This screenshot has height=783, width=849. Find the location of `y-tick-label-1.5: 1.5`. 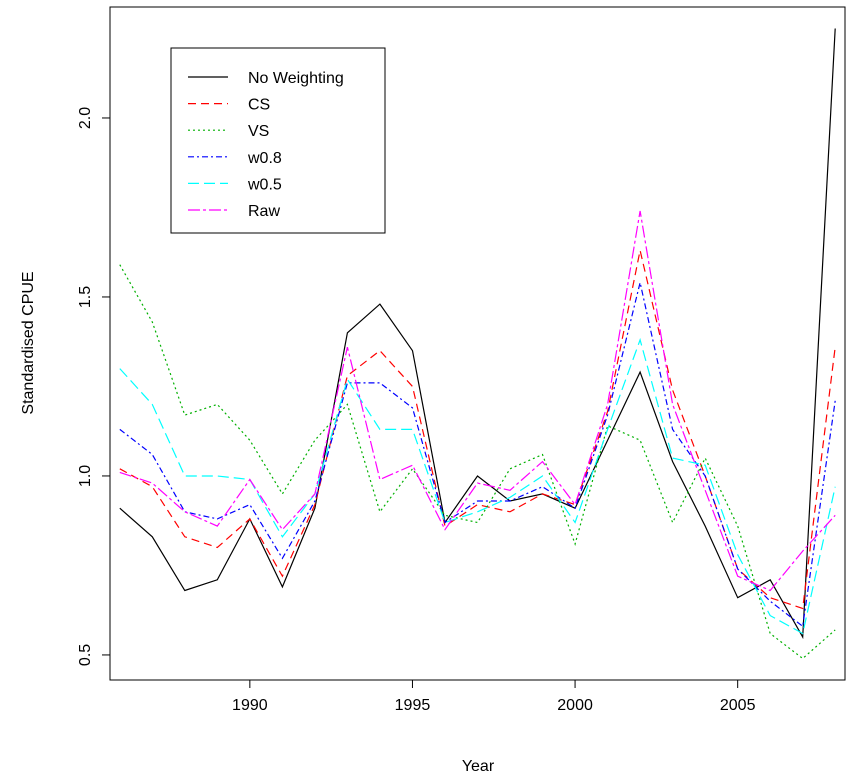

y-tick-label-1.5: 1.5 is located at coordinates (85, 297).